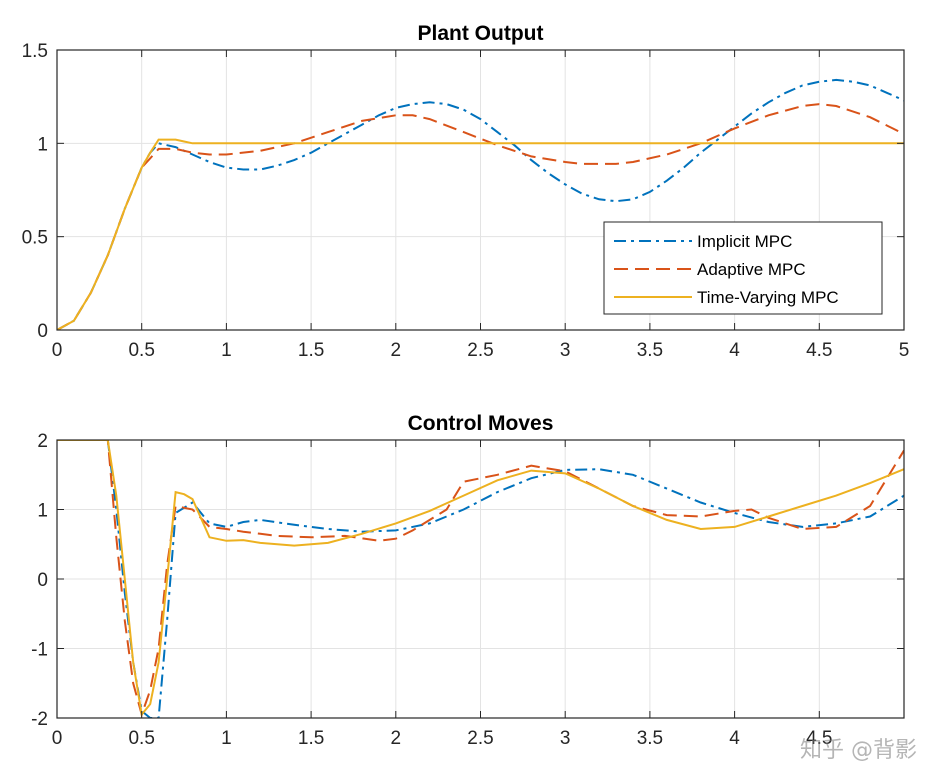 Image resolution: width=939 pixels, height=780 pixels. Describe the element at coordinates (768, 297) in the screenshot. I see `legend-entry-label: Time-Varying MPC` at that location.